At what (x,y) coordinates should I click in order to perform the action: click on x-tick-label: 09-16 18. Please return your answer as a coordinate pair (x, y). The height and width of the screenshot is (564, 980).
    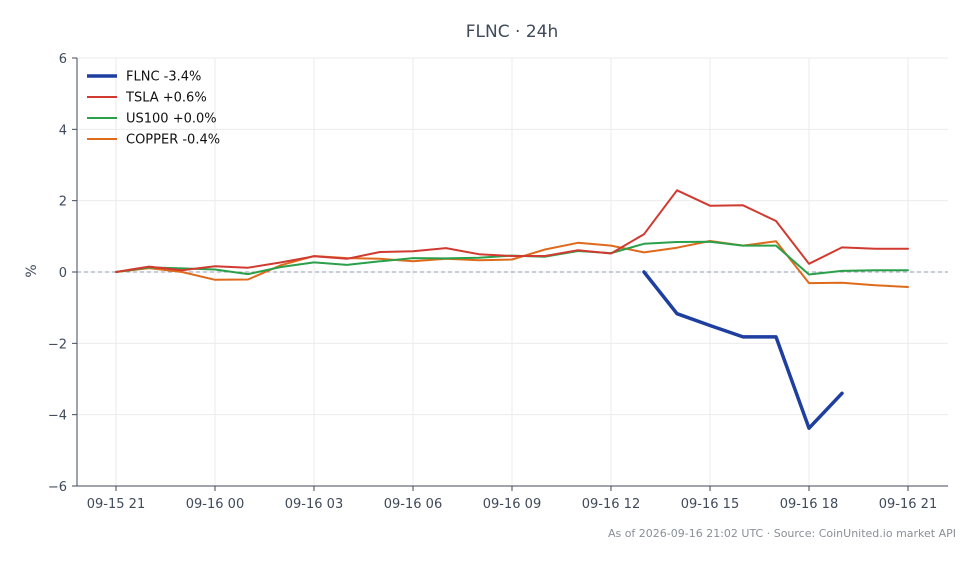
    Looking at the image, I should click on (809, 504).